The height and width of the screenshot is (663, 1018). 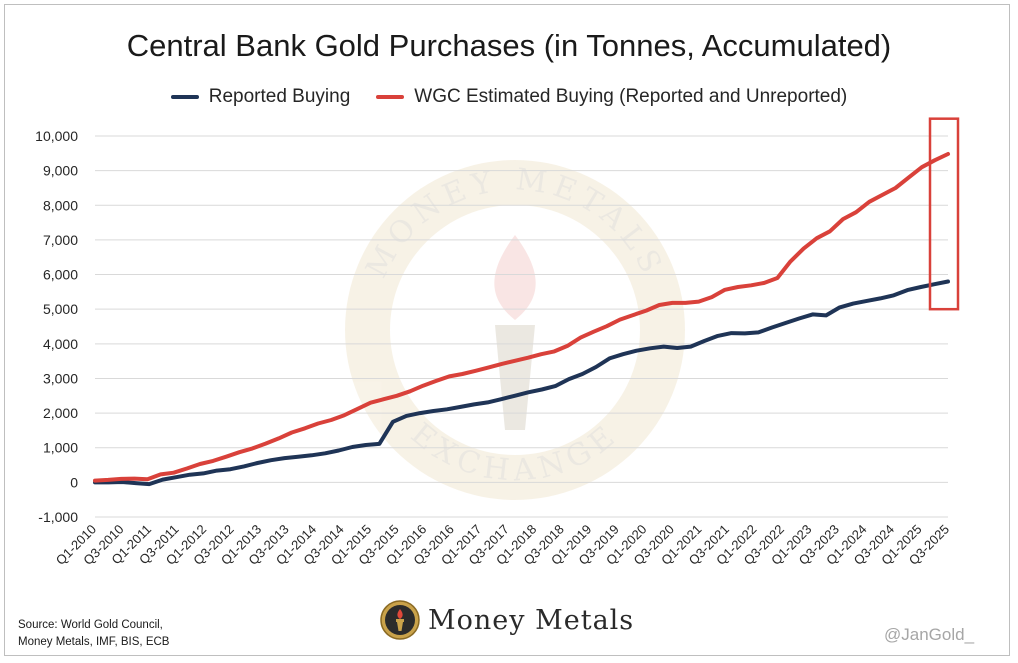 What do you see at coordinates (531, 620) in the screenshot?
I see `logo-text: Money Metals` at bounding box center [531, 620].